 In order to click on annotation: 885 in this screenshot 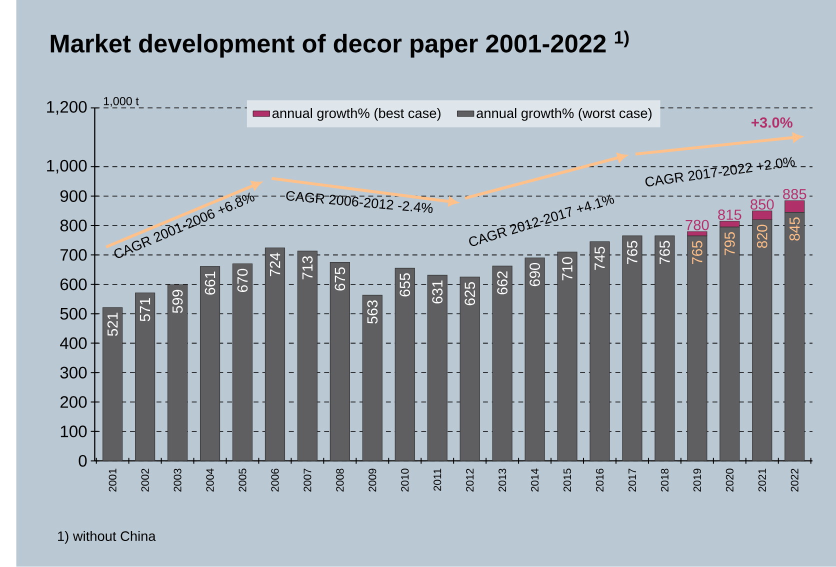, I will do `click(794, 194)`.